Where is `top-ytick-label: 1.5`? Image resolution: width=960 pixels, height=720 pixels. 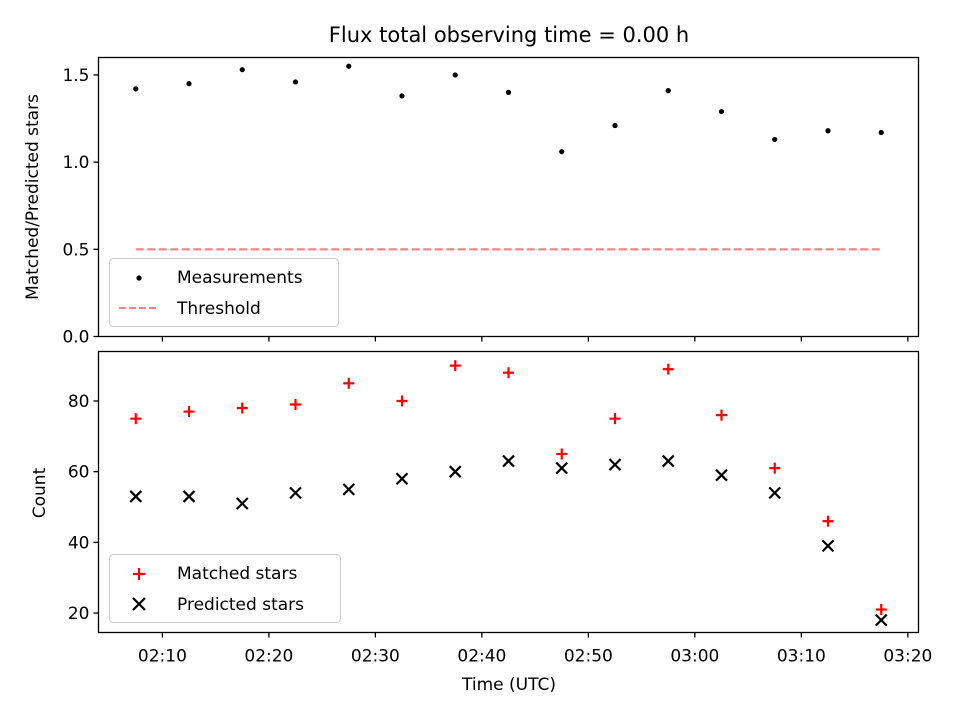
top-ytick-label: 1.5 is located at coordinates (75, 76).